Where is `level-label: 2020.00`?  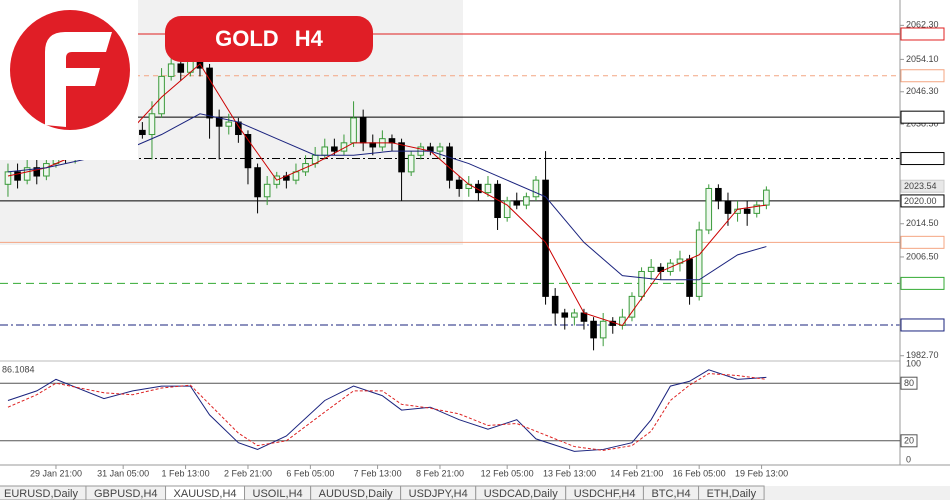
level-label: 2020.00 is located at coordinates (920, 201).